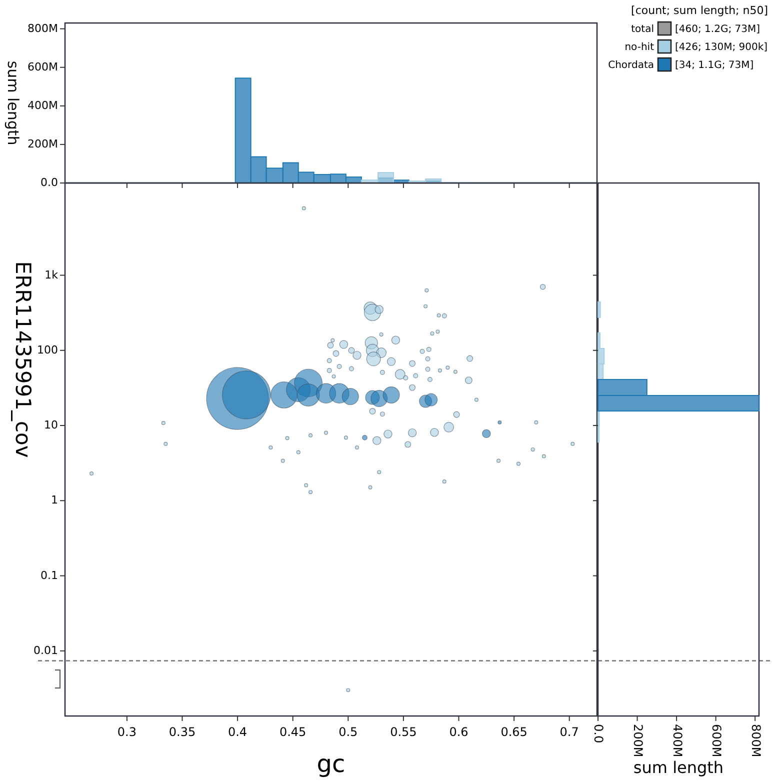 This screenshot has height=781, width=773. I want to click on x-tick-label: 0.3, so click(126, 732).